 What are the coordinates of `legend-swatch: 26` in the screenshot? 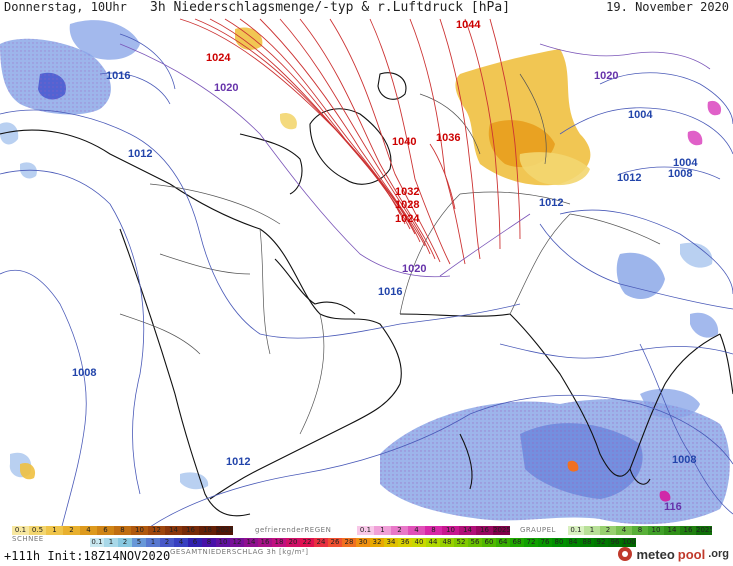 It's located at (335, 542).